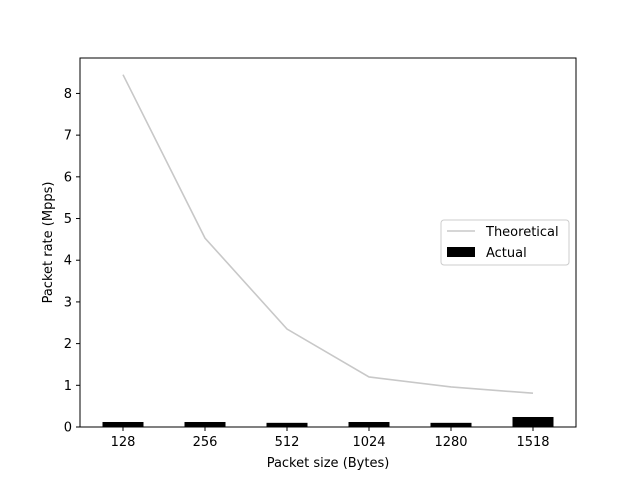  I want to click on y-tick-label: 0, so click(68, 428).